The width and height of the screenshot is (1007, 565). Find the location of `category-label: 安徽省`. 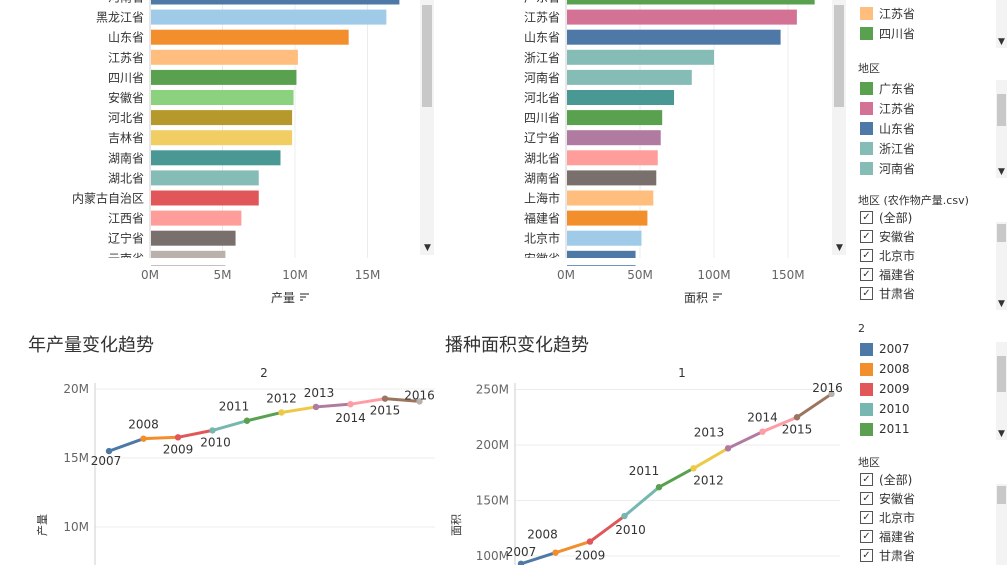

category-label: 安徽省 is located at coordinates (126, 97).